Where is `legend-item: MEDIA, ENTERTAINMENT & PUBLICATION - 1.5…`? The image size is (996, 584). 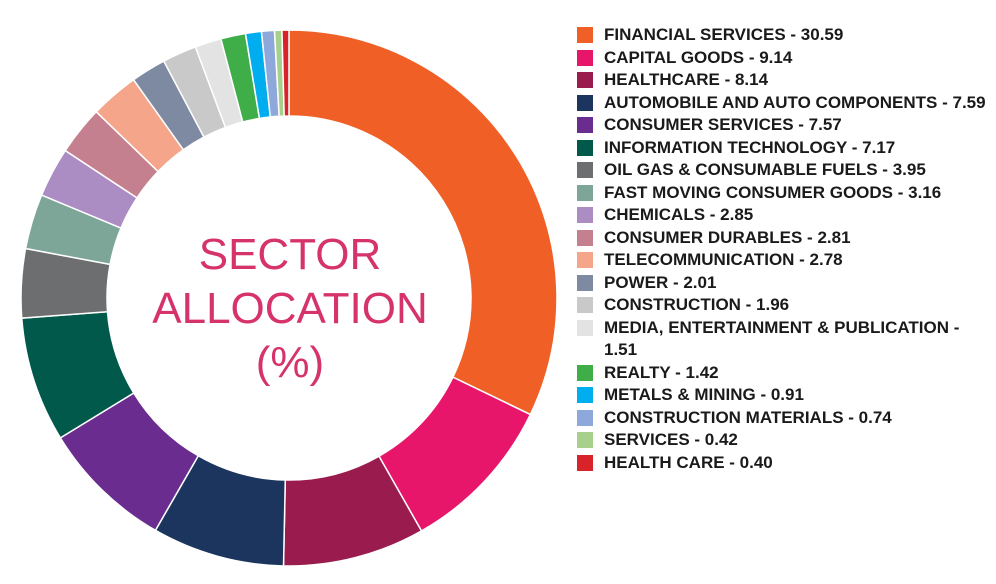 legend-item: MEDIA, ENTERTAINMENT & PUBLICATION - 1.5… is located at coordinates (783, 339).